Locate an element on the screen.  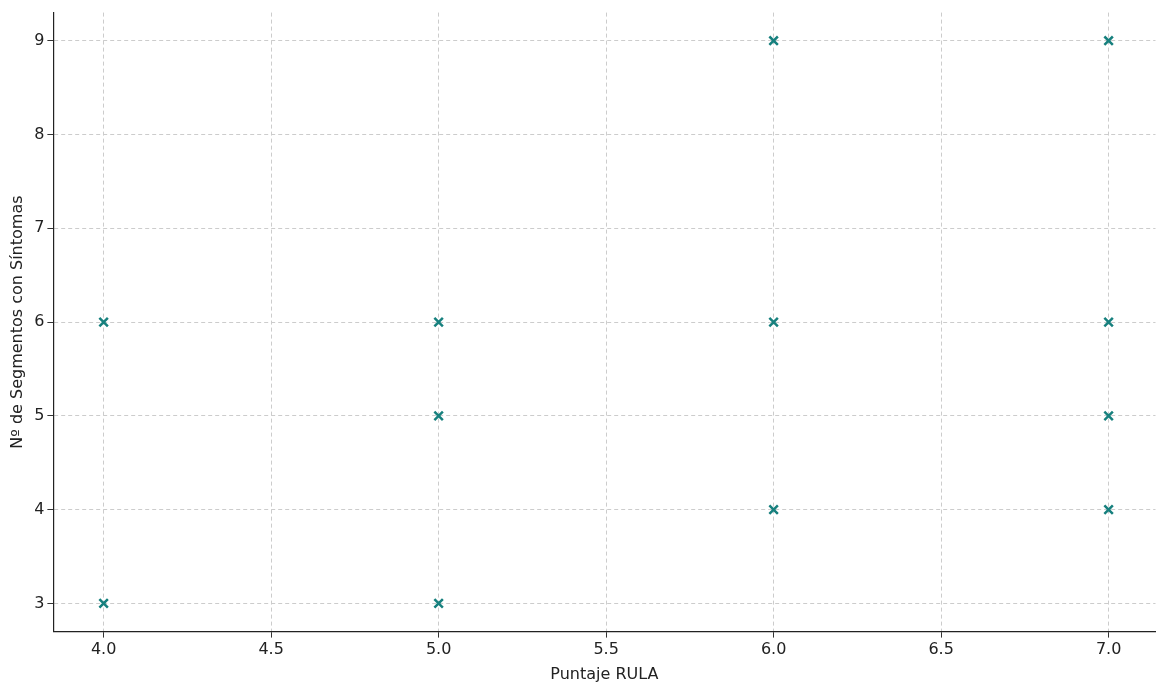
x-tick-label: 5.0 is located at coordinates (438, 649).